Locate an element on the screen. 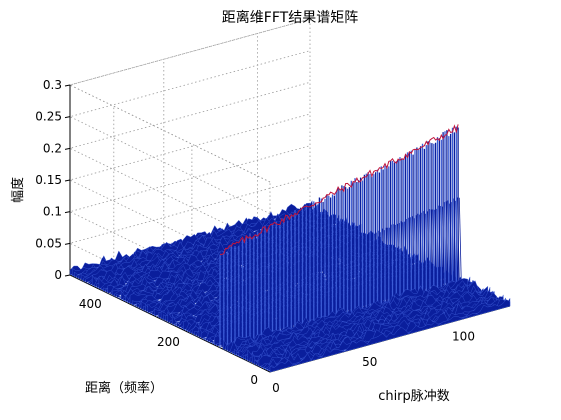 This screenshot has height=420, width=561. z-tick-label: 0.3 is located at coordinates (52, 85).